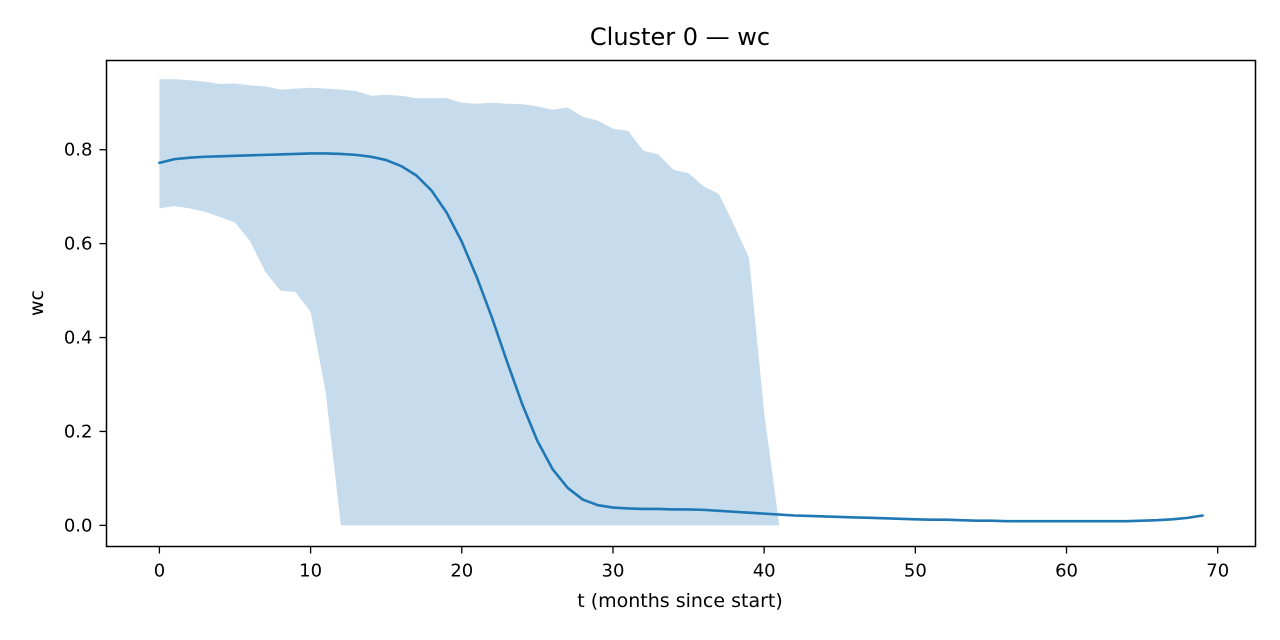 This screenshot has width=1280, height=640. Describe the element at coordinates (37, 303) in the screenshot. I see `y-axis-label: wc` at that location.